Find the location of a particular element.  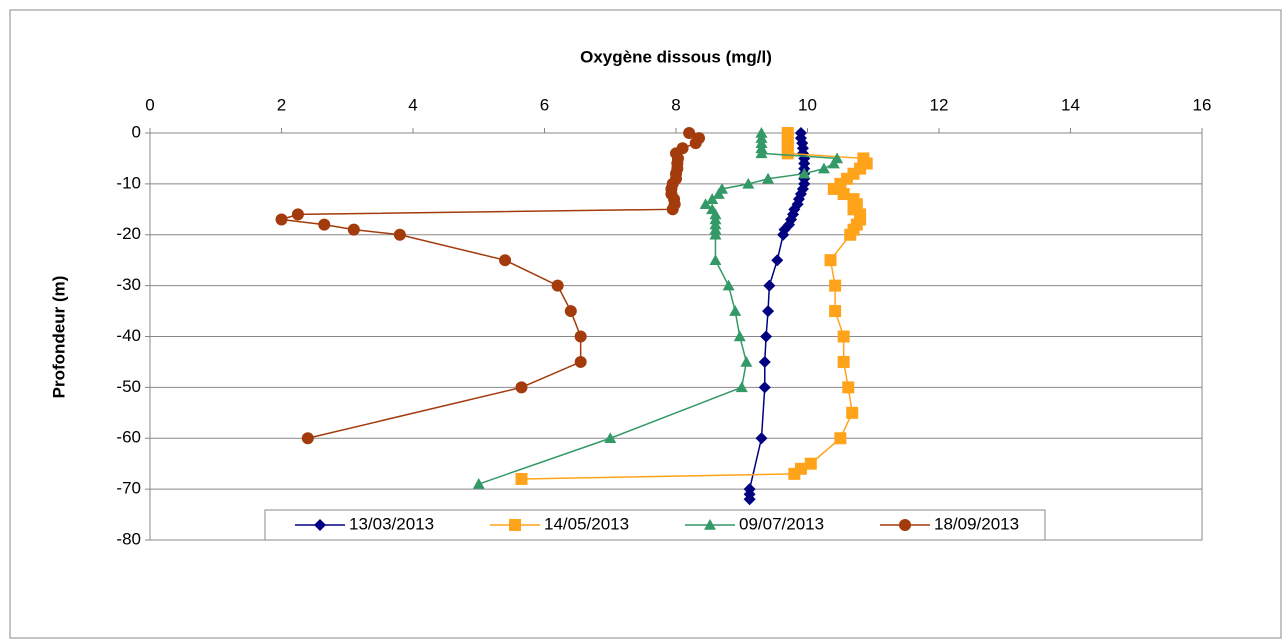

y-tick-label: -40 is located at coordinates (128, 335).